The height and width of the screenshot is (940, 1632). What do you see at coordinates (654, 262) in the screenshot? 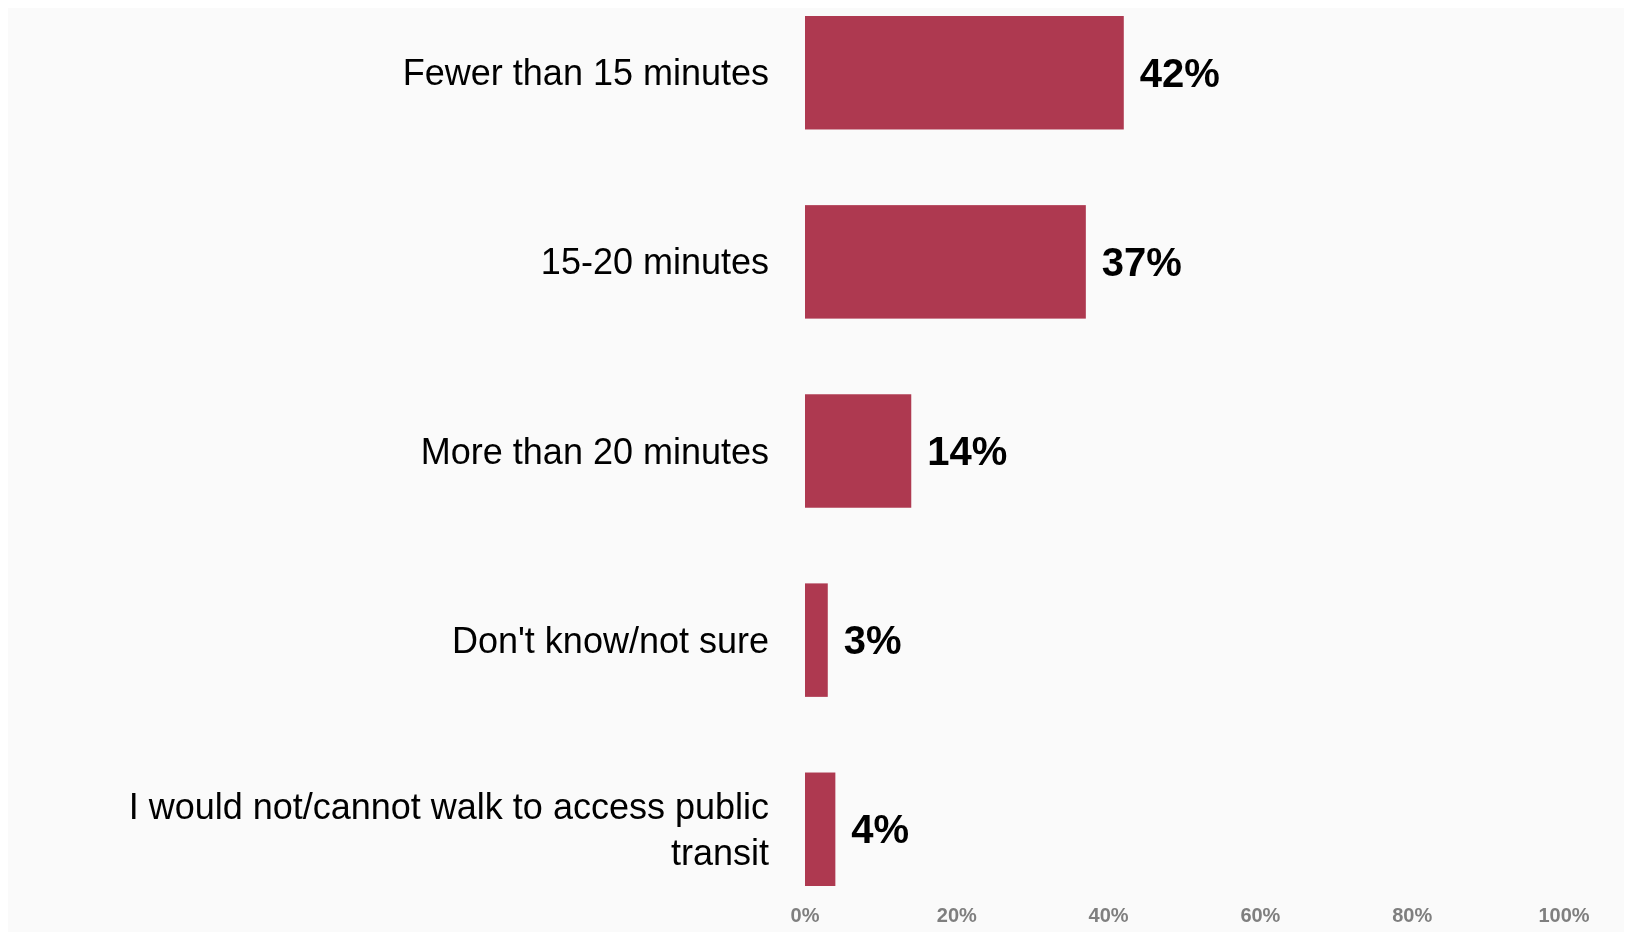
I see `y-tick-label: 15-20 minutes` at bounding box center [654, 262].